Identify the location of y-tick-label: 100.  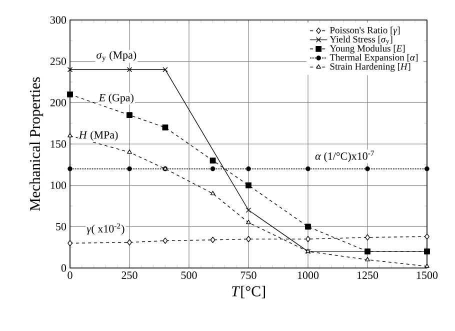
(58, 186).